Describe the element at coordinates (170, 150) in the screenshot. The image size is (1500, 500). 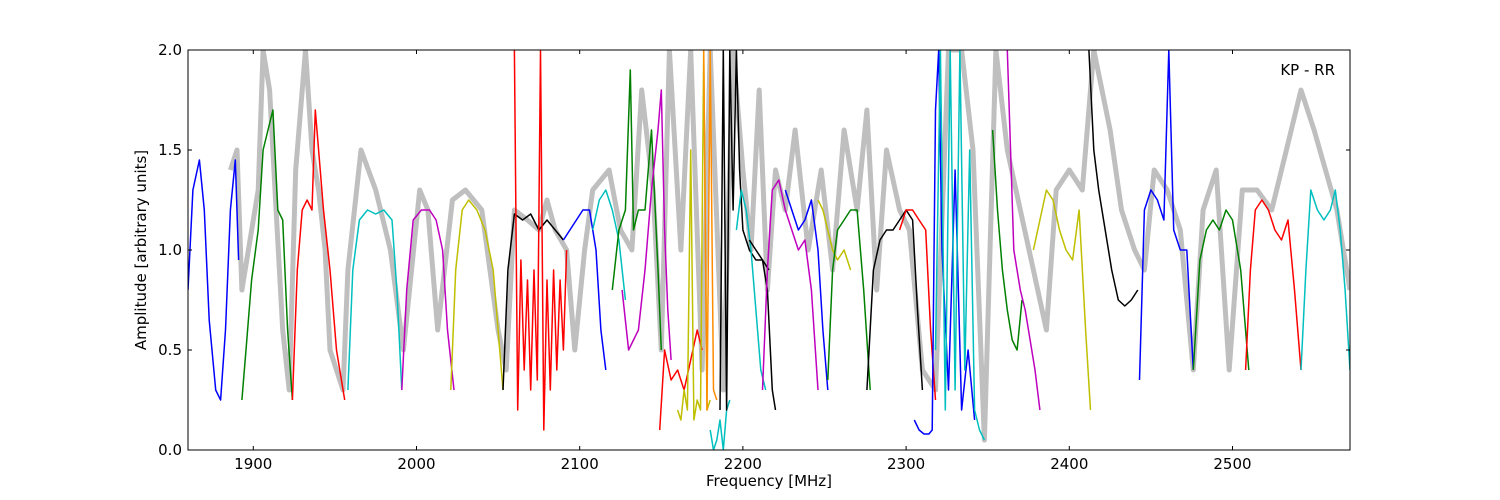
I see `y-tick-label: 1.5` at that location.